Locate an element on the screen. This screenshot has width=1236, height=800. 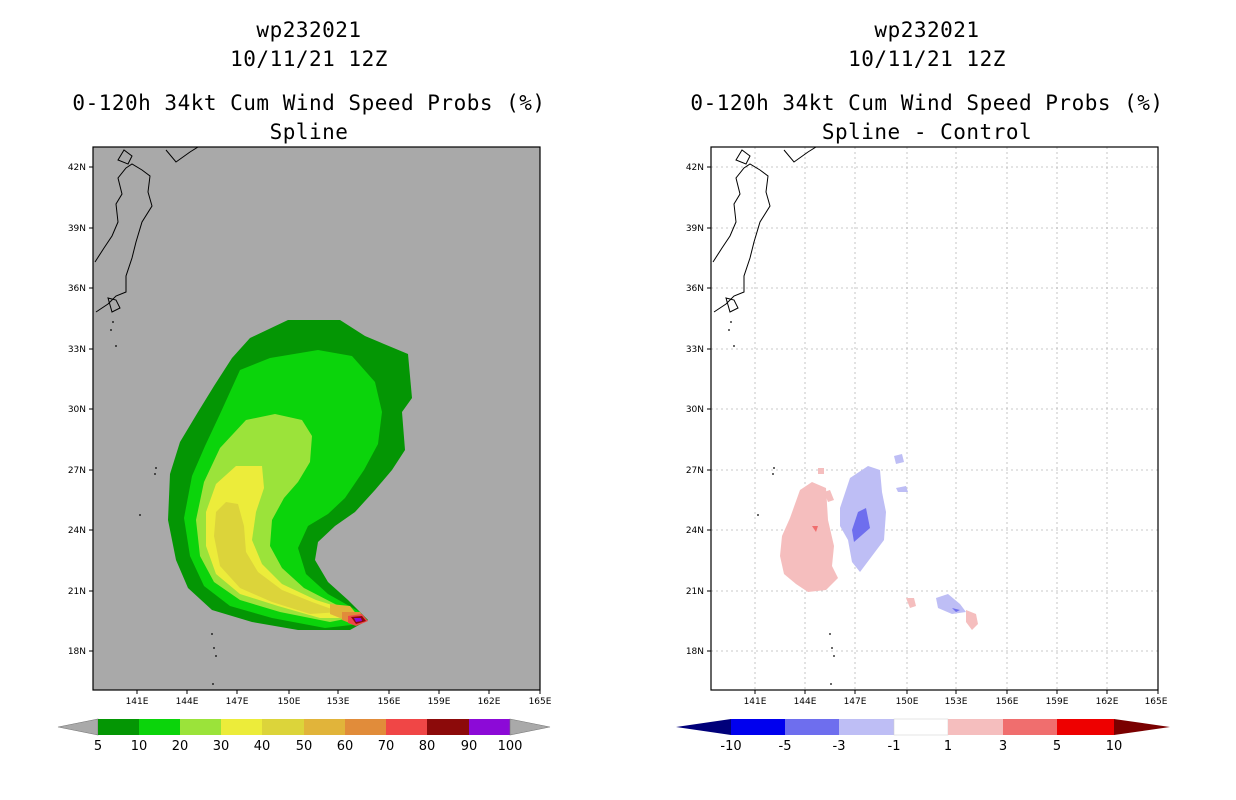
right-storm-id: wp232021 is located at coordinates (927, 30).